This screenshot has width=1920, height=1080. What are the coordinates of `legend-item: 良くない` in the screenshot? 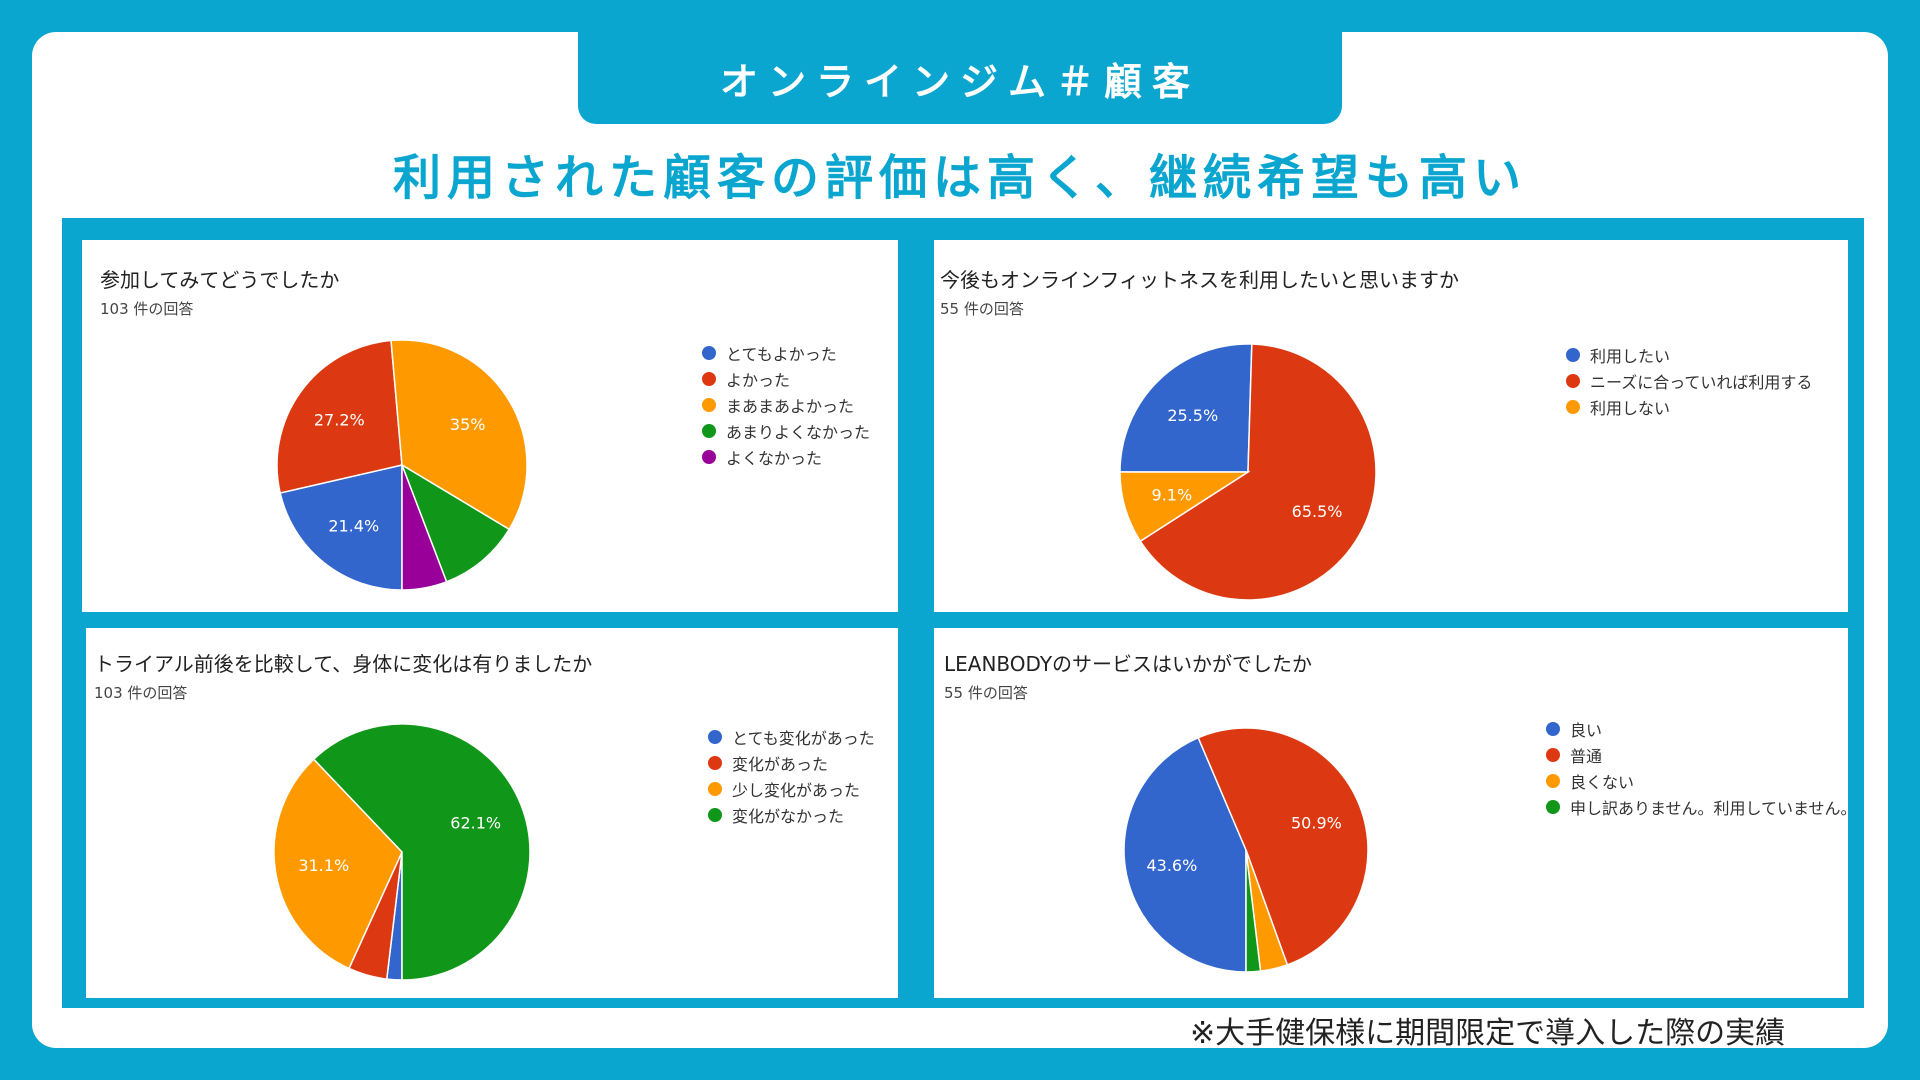 It's located at (1697, 781).